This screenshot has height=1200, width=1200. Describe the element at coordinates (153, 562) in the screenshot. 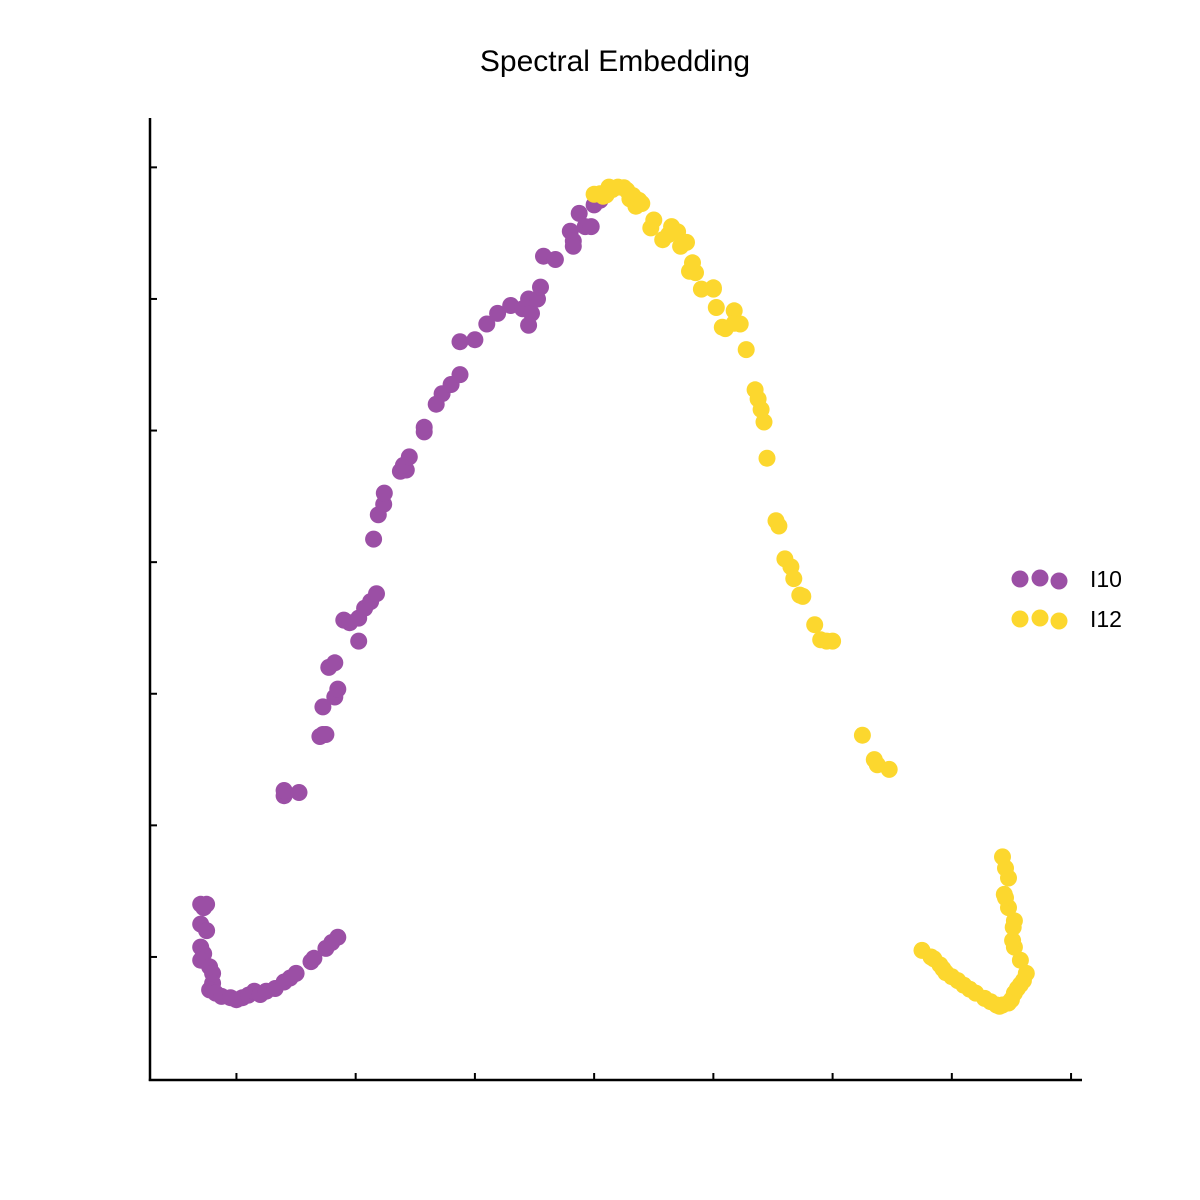

I see `y-axis-ticks` at that location.